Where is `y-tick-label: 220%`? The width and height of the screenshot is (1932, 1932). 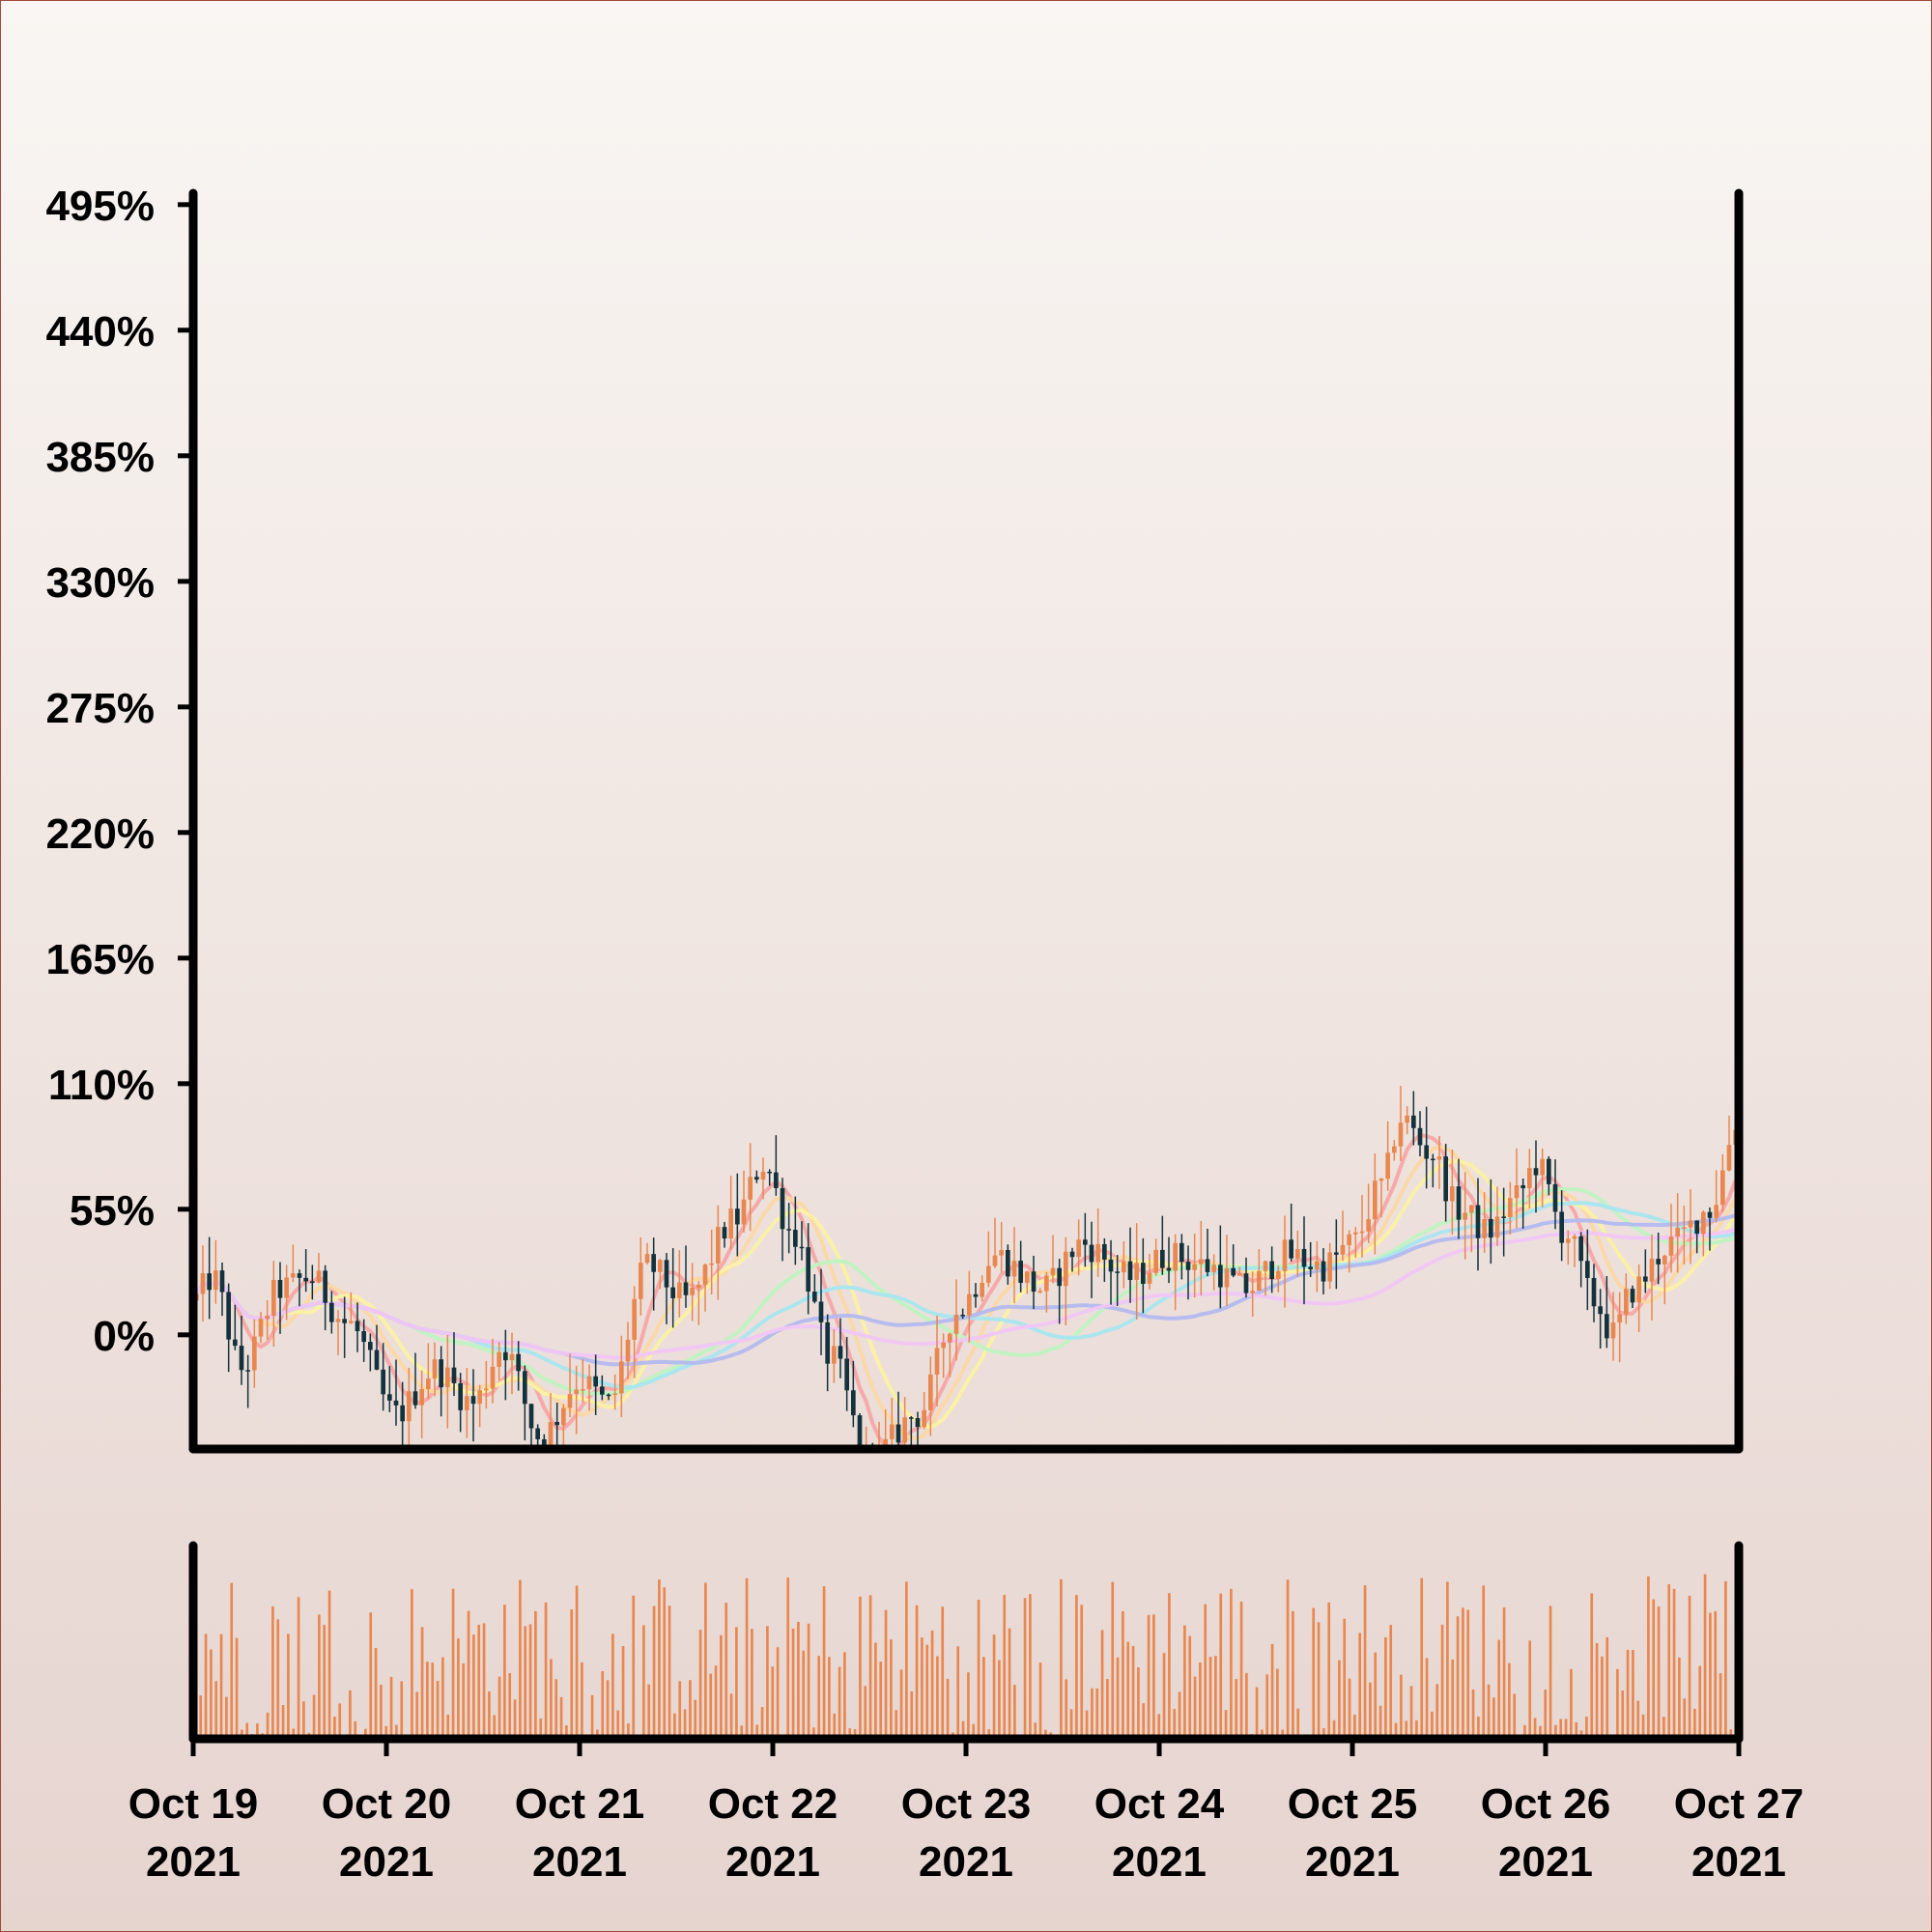
y-tick-label: 220% is located at coordinates (100, 834).